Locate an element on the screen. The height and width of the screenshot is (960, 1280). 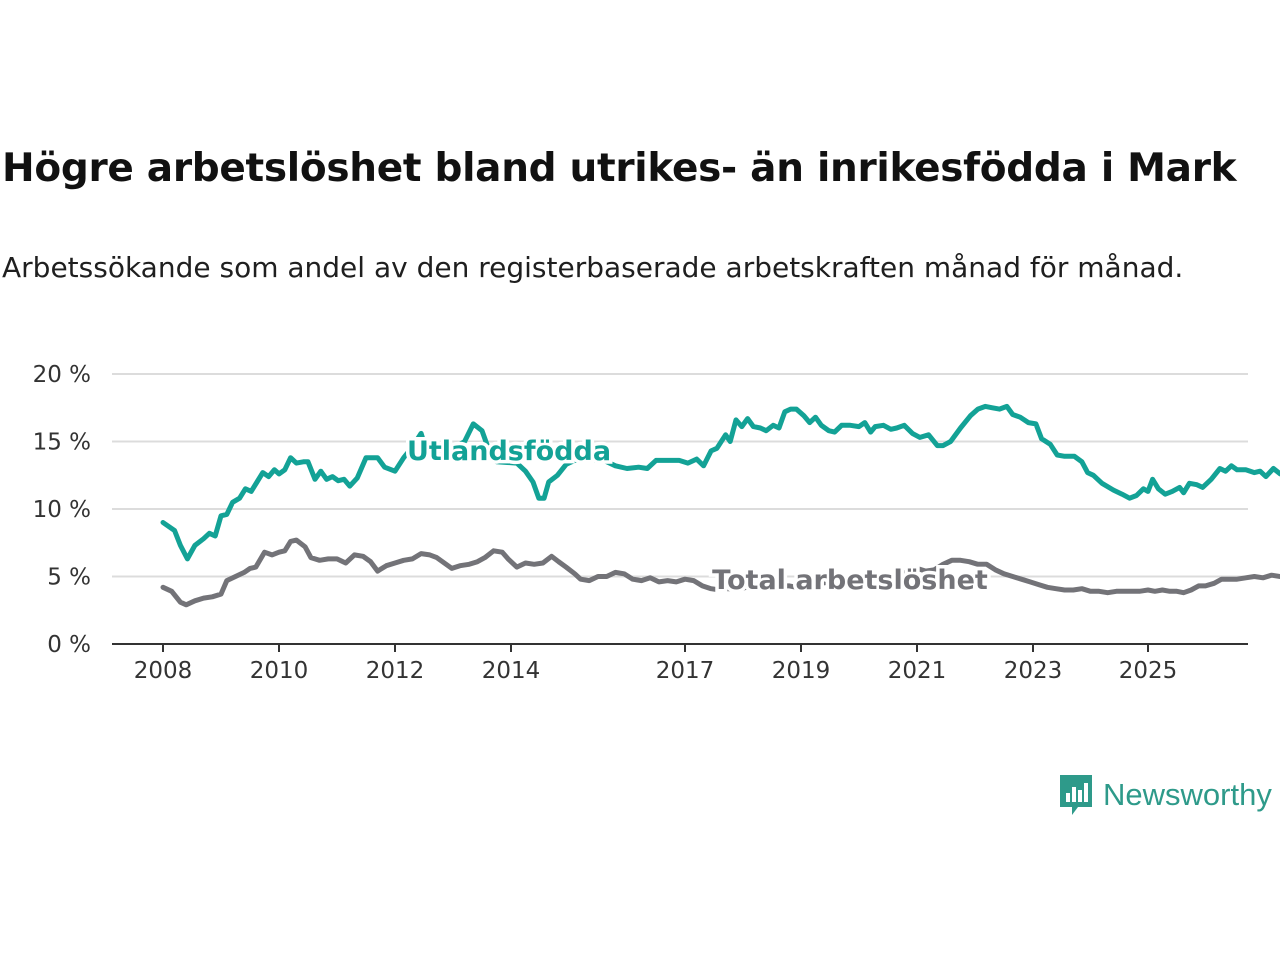
newsworthy-brand: Newsworthy is located at coordinates (1165, 795).